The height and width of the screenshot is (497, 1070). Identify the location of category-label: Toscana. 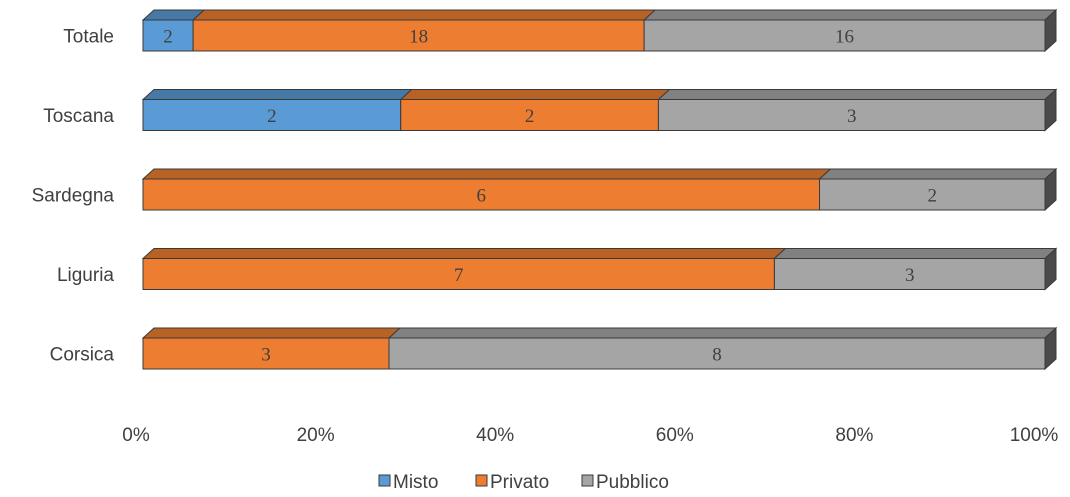
(78, 116).